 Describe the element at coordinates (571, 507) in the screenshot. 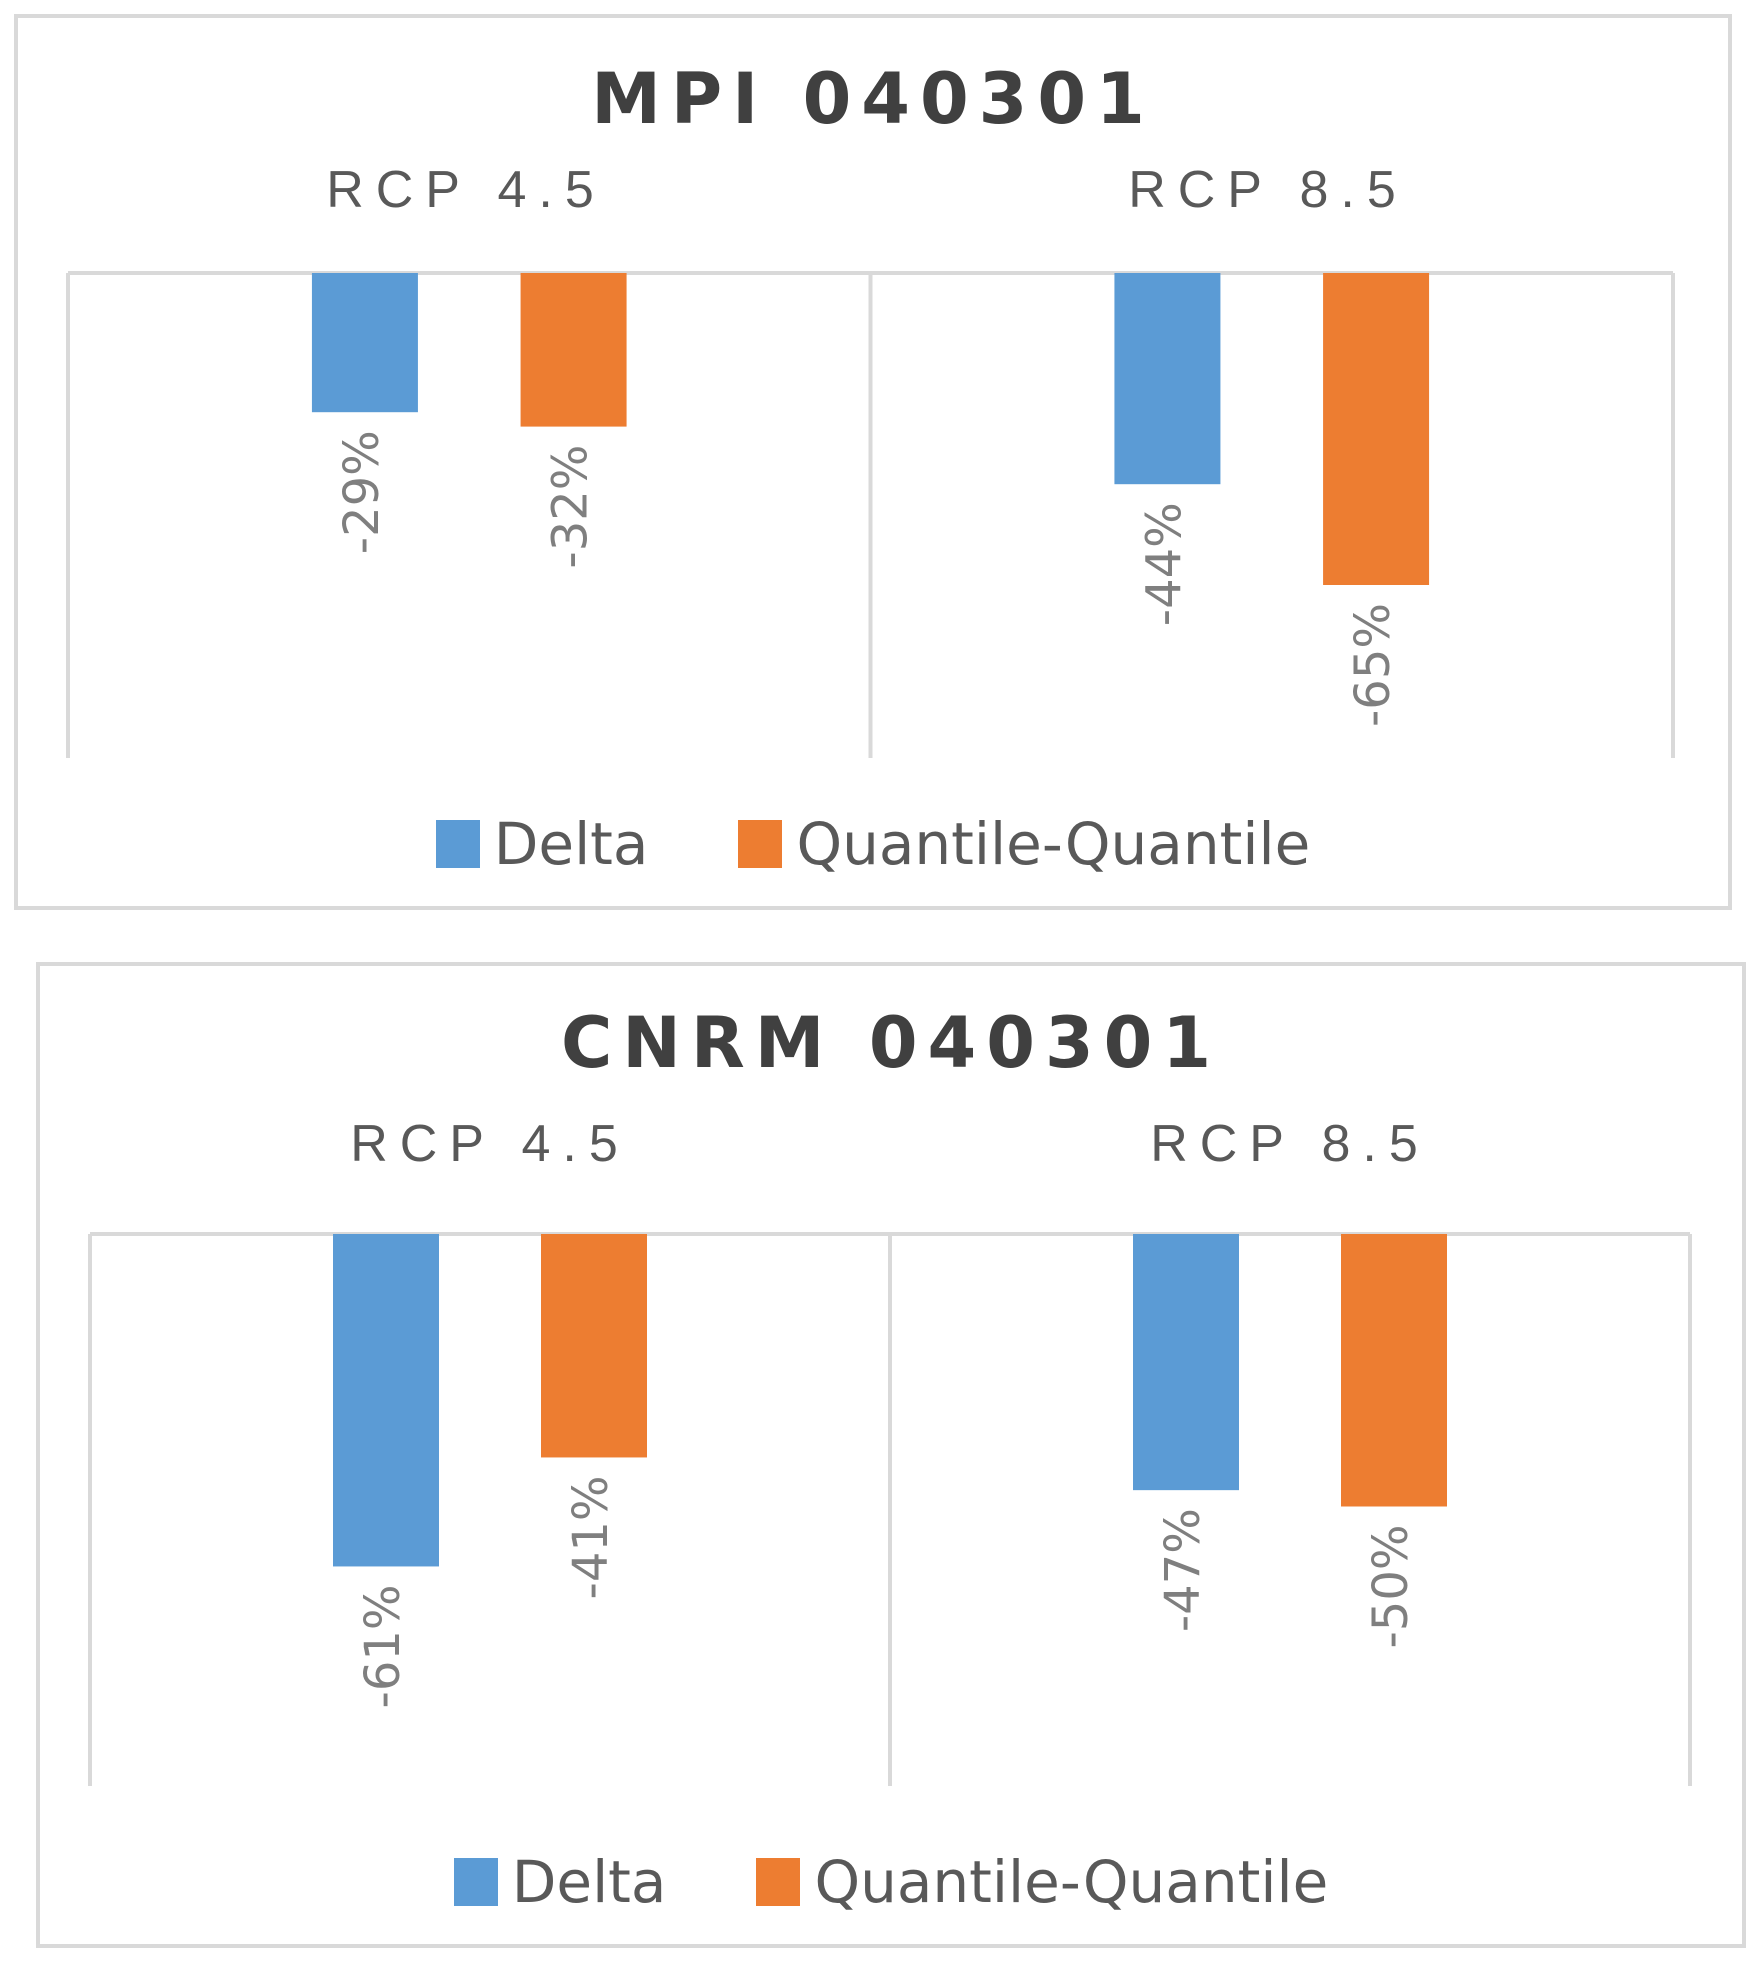

I see `data-label-quantile-0: -32%` at that location.